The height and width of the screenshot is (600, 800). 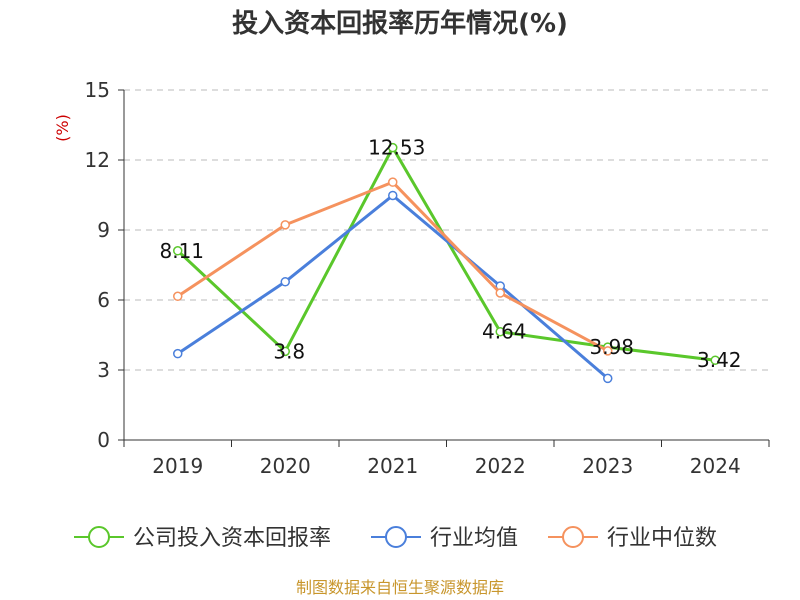 I want to click on data-label: 8.11, so click(x=181, y=251).